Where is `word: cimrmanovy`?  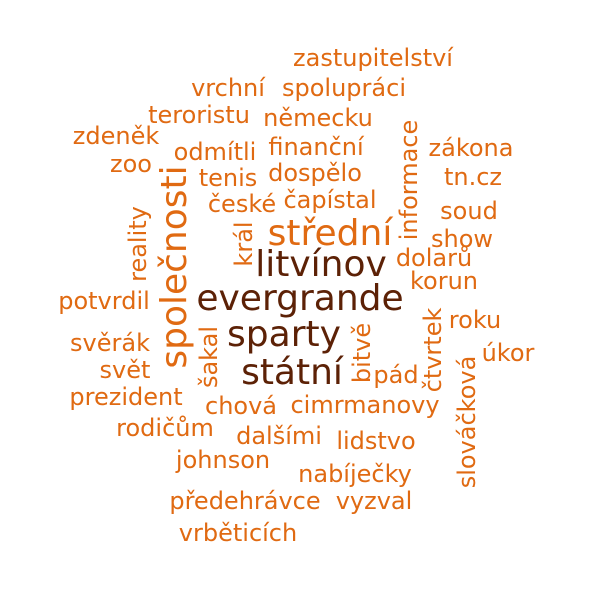
word: cimrmanovy is located at coordinates (365, 405).